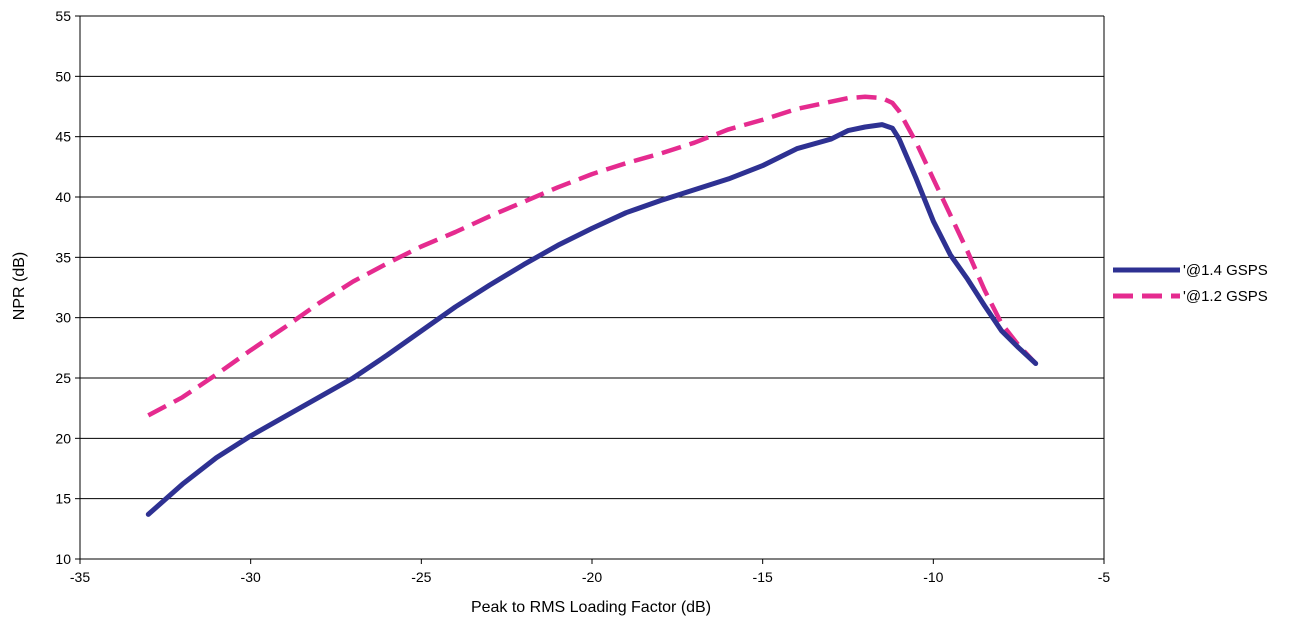 Image resolution: width=1301 pixels, height=626 pixels. I want to click on x-tick-label-1: -30, so click(251, 577).